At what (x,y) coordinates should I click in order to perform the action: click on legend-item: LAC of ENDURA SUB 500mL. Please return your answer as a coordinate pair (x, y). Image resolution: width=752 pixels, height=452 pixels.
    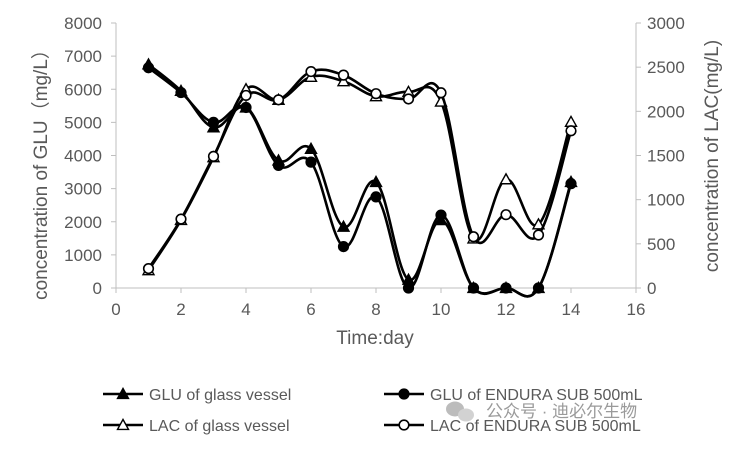
    Looking at the image, I should click on (512, 426).